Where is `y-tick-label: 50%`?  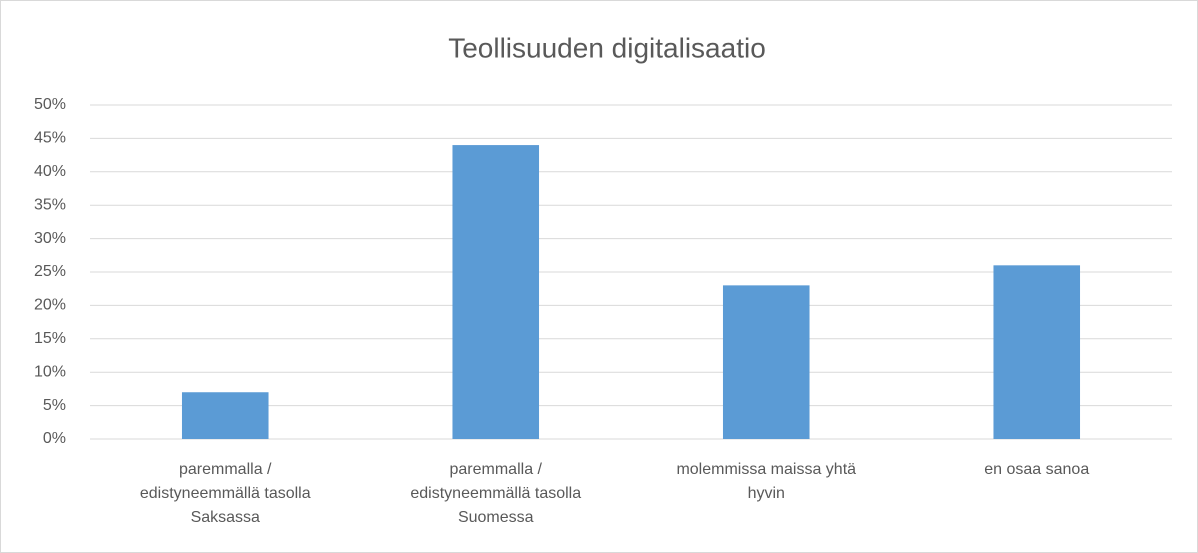 y-tick-label: 50% is located at coordinates (50, 104).